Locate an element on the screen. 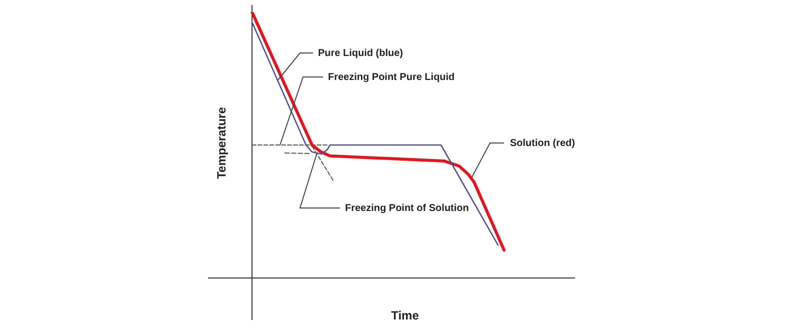 The height and width of the screenshot is (328, 800). text: Solution (red) is located at coordinates (542, 143).